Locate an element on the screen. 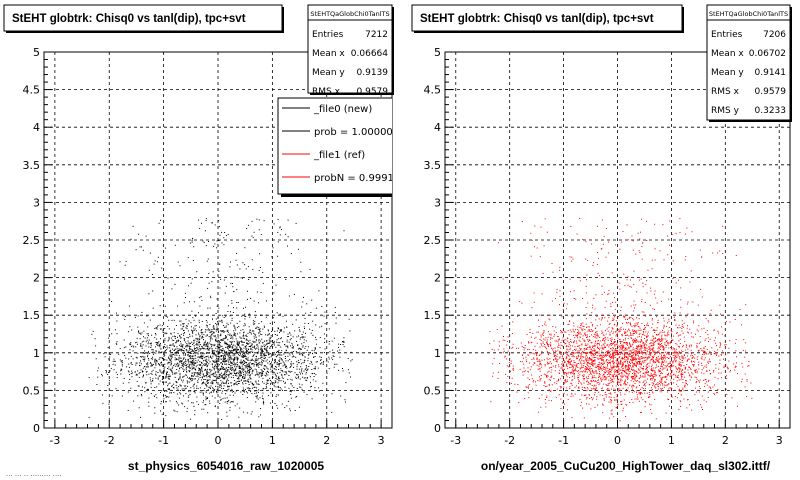 The image size is (800, 480). x-tick-label: 3 is located at coordinates (381, 440).